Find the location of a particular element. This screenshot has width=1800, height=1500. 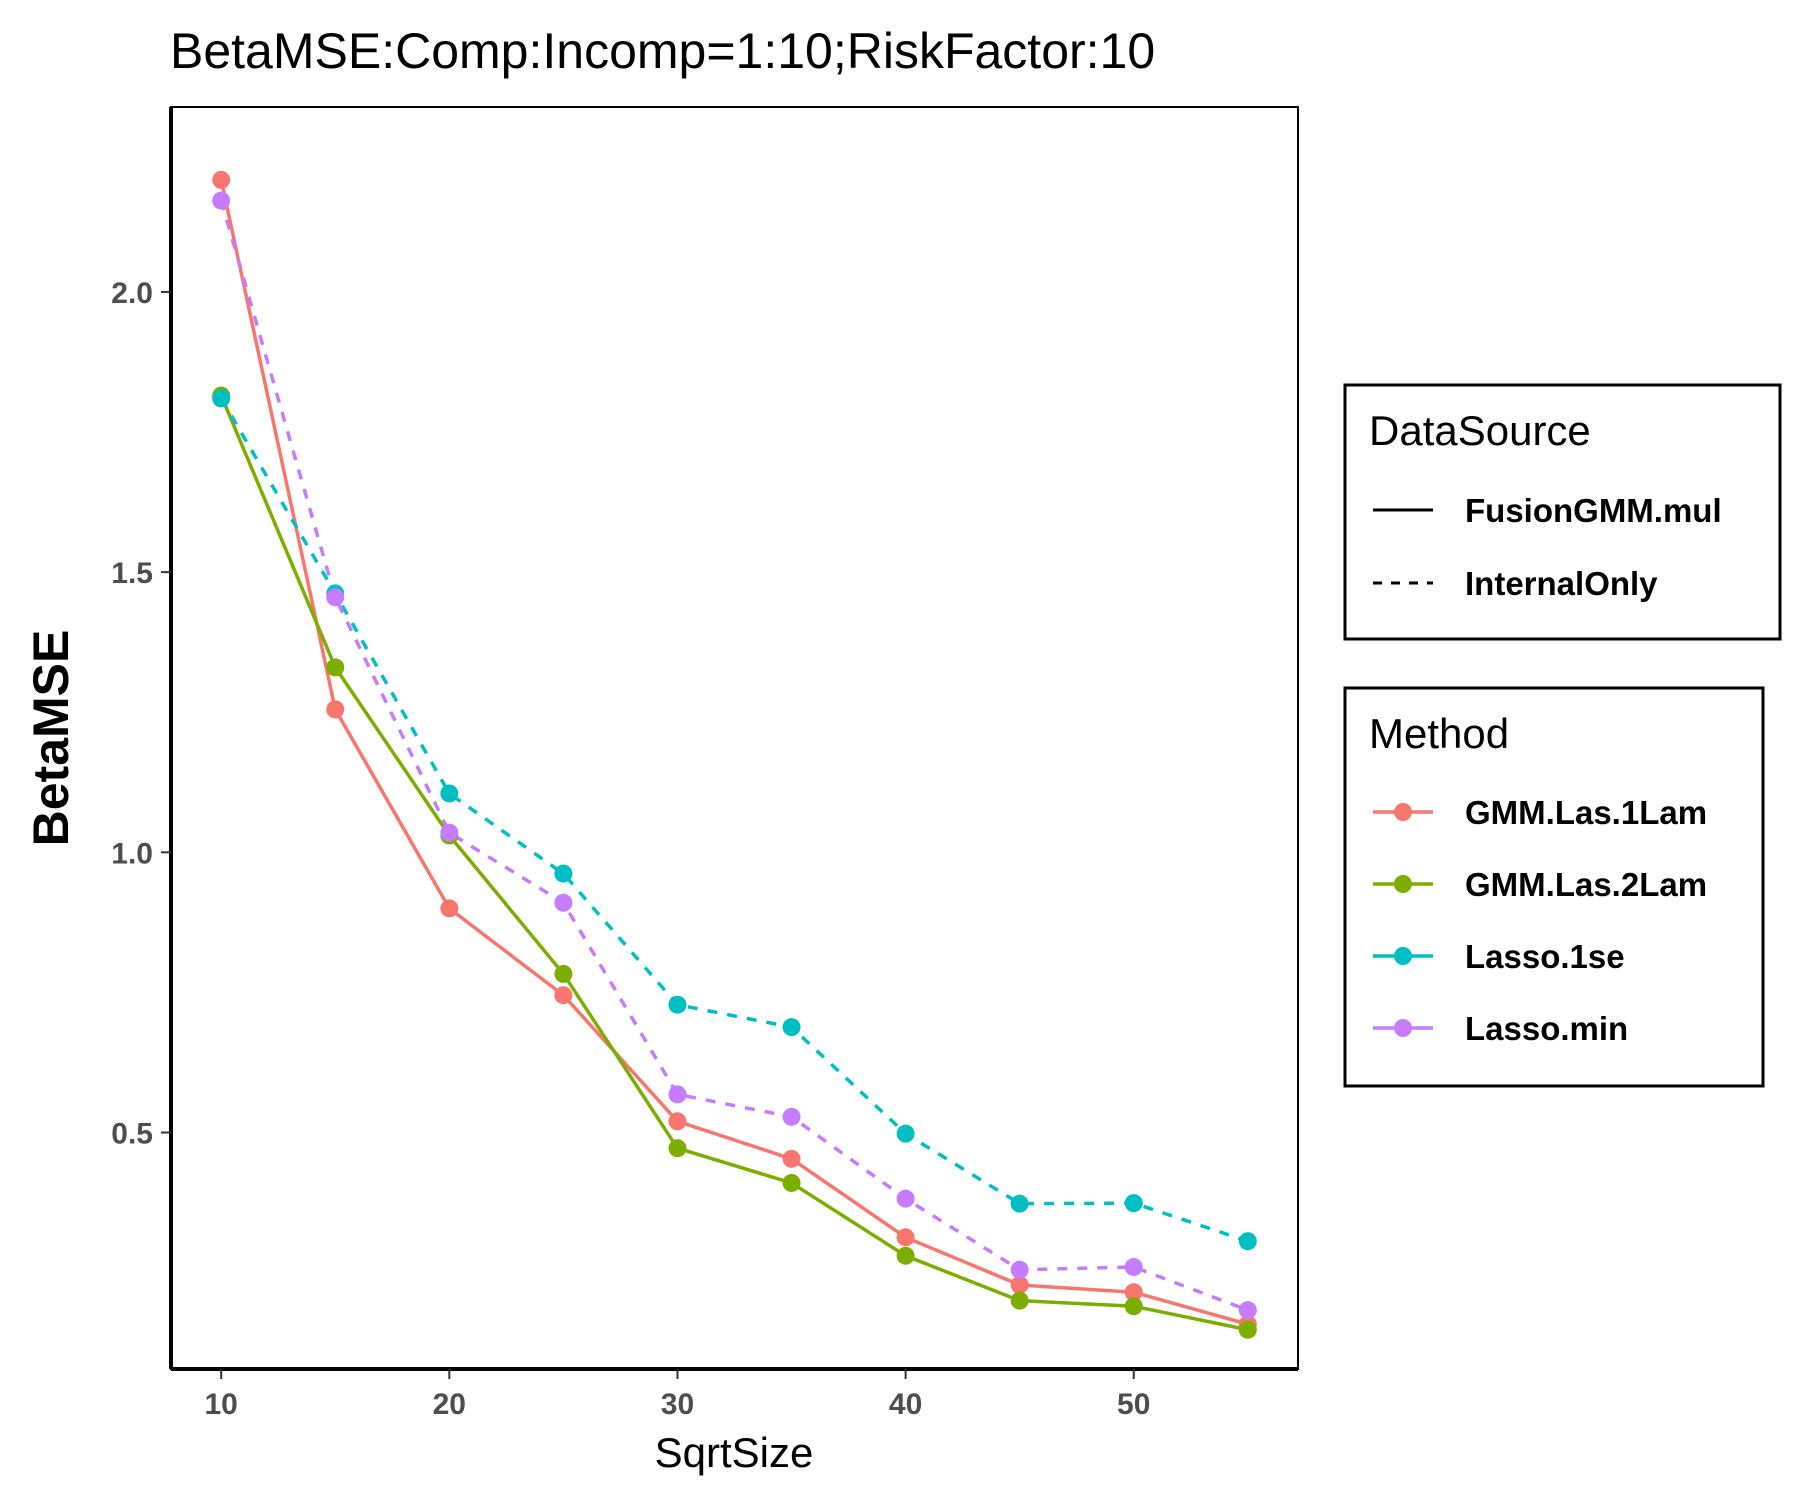

legend-method-label-lasso-1se: Lasso.1se is located at coordinates (1545, 956).